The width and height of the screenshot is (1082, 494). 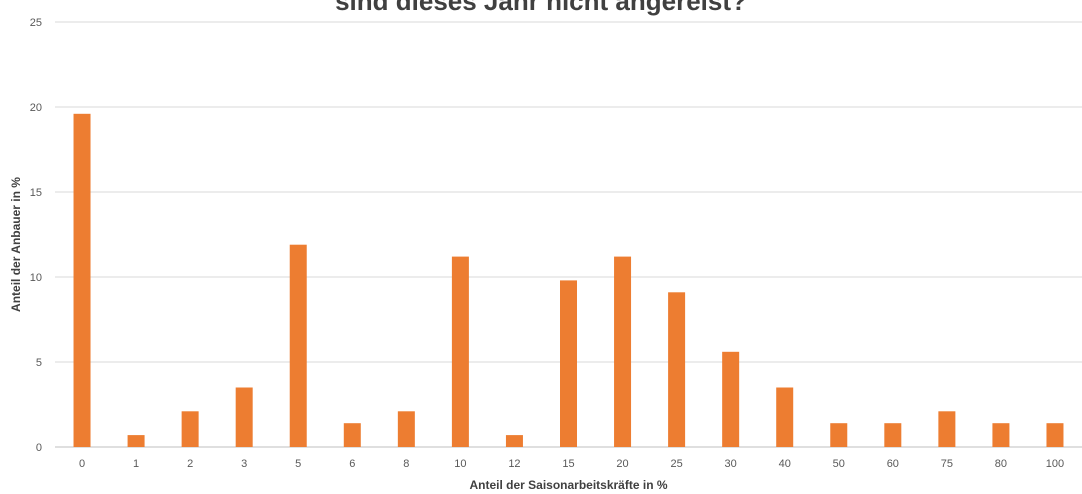 I want to click on y-tick-label: 5, so click(x=39, y=363).